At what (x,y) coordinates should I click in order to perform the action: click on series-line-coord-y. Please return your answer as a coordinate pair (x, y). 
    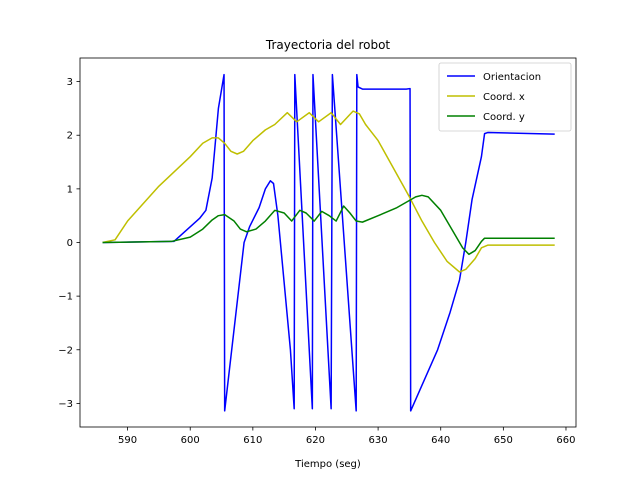
    Looking at the image, I should click on (328, 225).